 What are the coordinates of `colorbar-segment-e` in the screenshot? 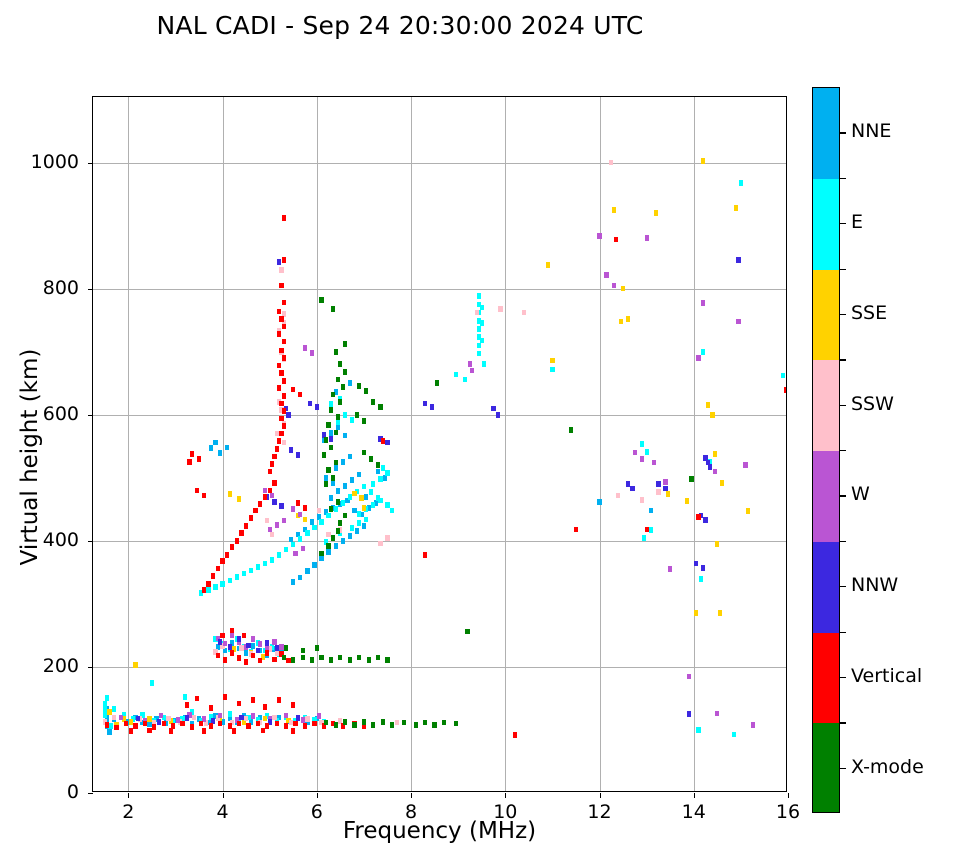 It's located at (826, 224).